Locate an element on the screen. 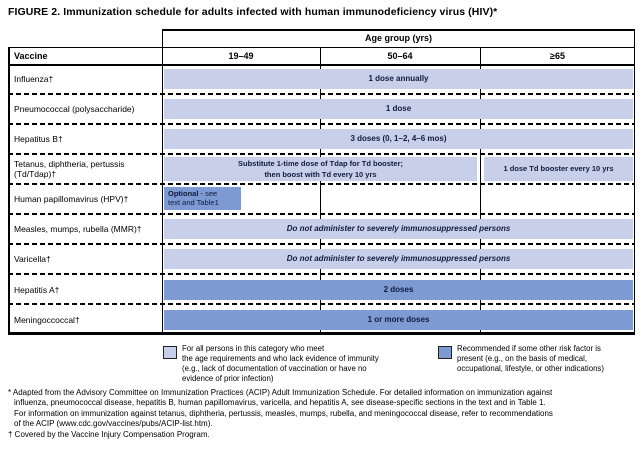 The height and width of the screenshot is (451, 641). vaccine-label: Influenza† is located at coordinates (34, 79).